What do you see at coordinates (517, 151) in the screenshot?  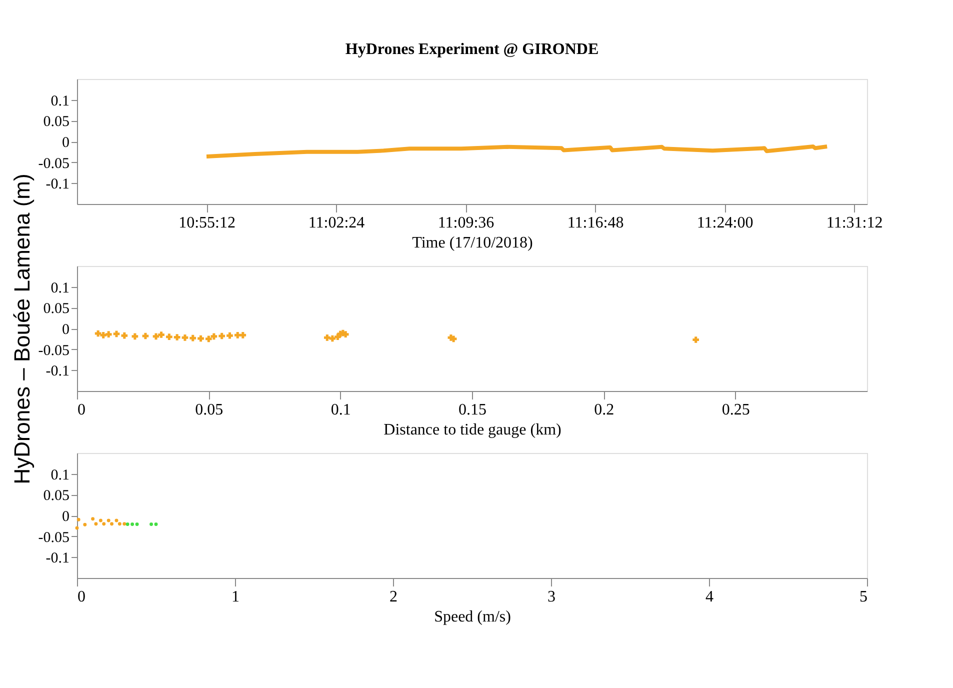 I see `line-series` at bounding box center [517, 151].